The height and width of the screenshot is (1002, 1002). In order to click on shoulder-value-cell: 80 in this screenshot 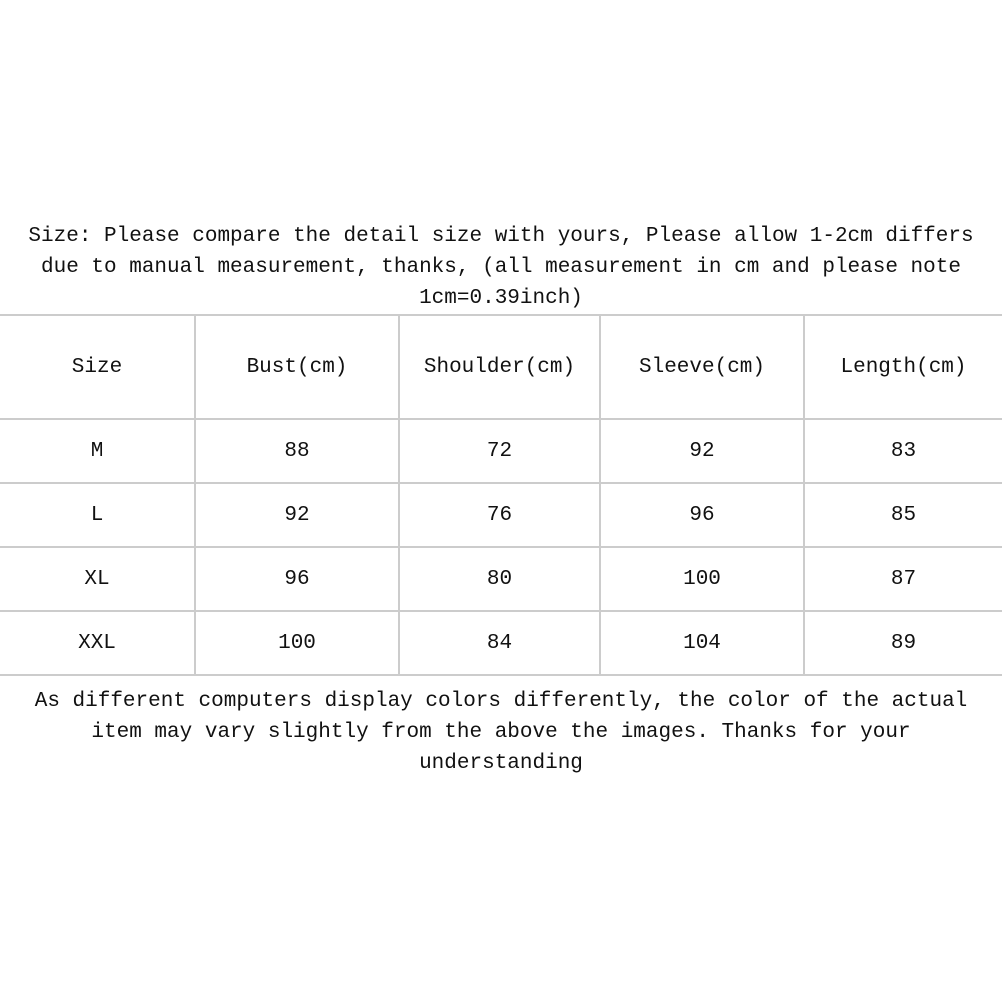, I will do `click(499, 578)`.